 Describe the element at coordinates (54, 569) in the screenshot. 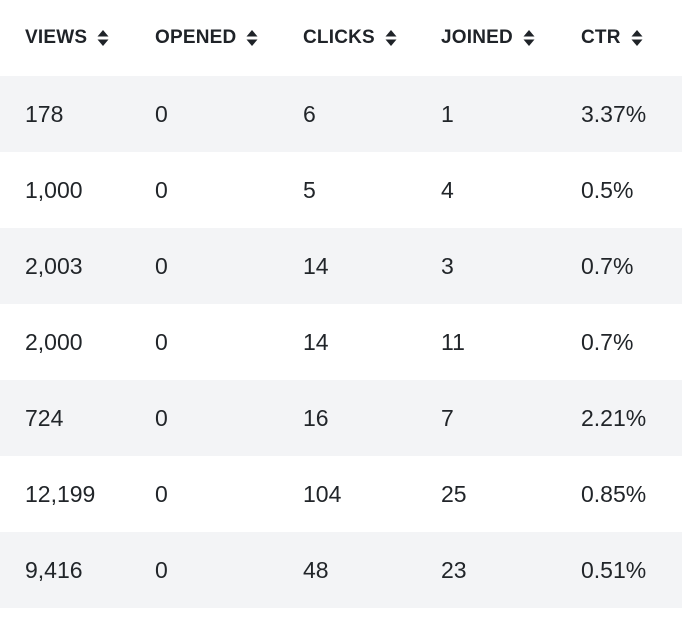

I see `cell-views: 9,416` at that location.